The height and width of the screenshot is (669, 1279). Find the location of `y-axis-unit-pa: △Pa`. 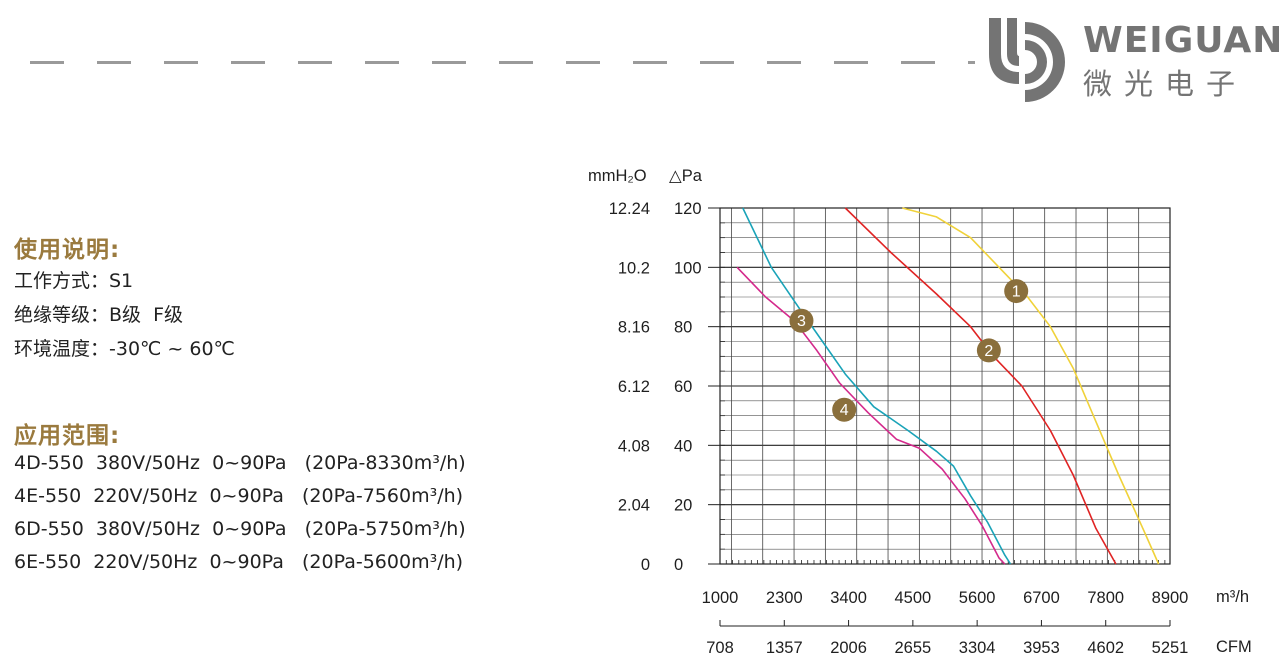

y-axis-unit-pa: △Pa is located at coordinates (686, 176).